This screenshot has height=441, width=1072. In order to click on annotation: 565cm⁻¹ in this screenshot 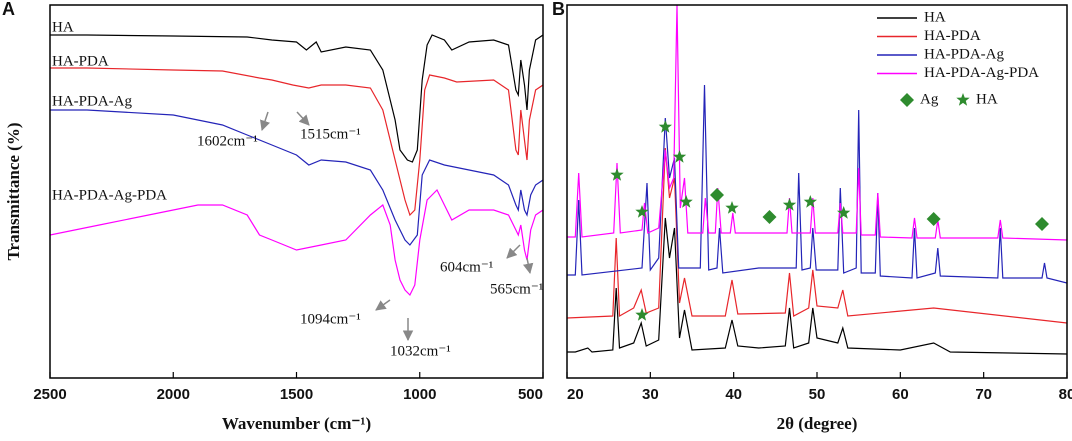, I will do `click(516, 289)`.